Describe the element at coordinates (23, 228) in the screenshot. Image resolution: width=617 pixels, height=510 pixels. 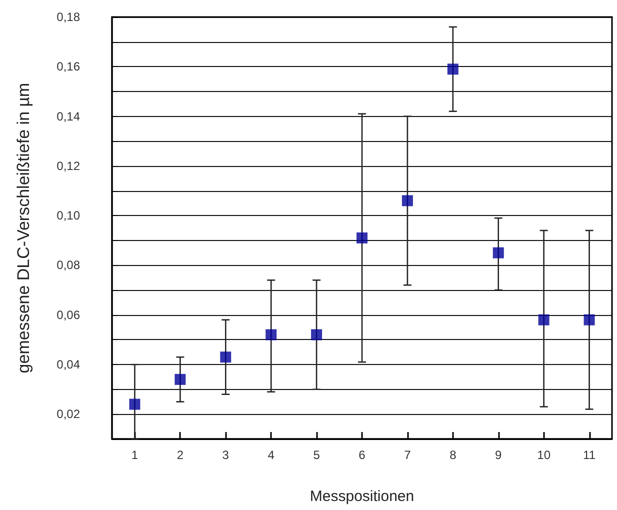
I see `y-axis-title: gemessene DLC-Verschleißtiefe in µm` at that location.